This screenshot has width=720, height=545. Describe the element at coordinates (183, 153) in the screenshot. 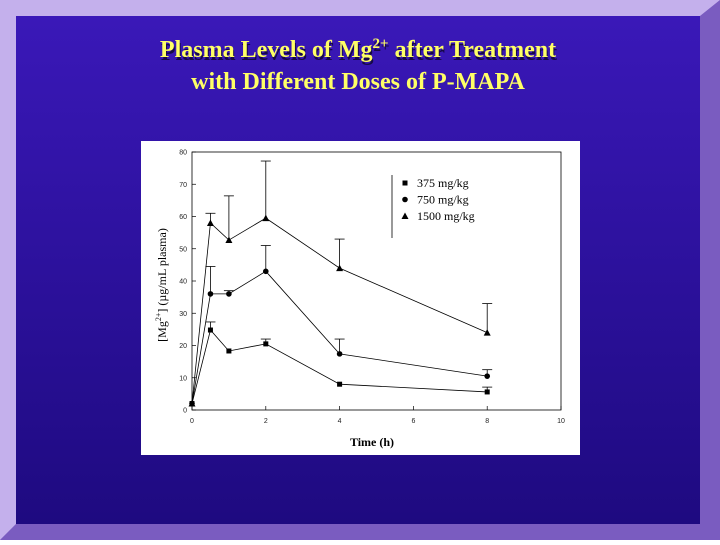

I see `y-tick-label: 80` at that location.